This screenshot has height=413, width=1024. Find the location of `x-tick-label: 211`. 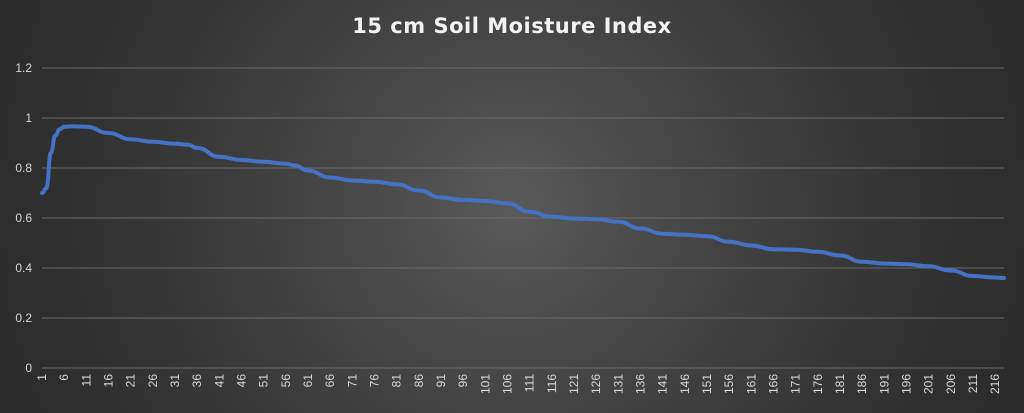

x-tick-label: 211 is located at coordinates (973, 383).